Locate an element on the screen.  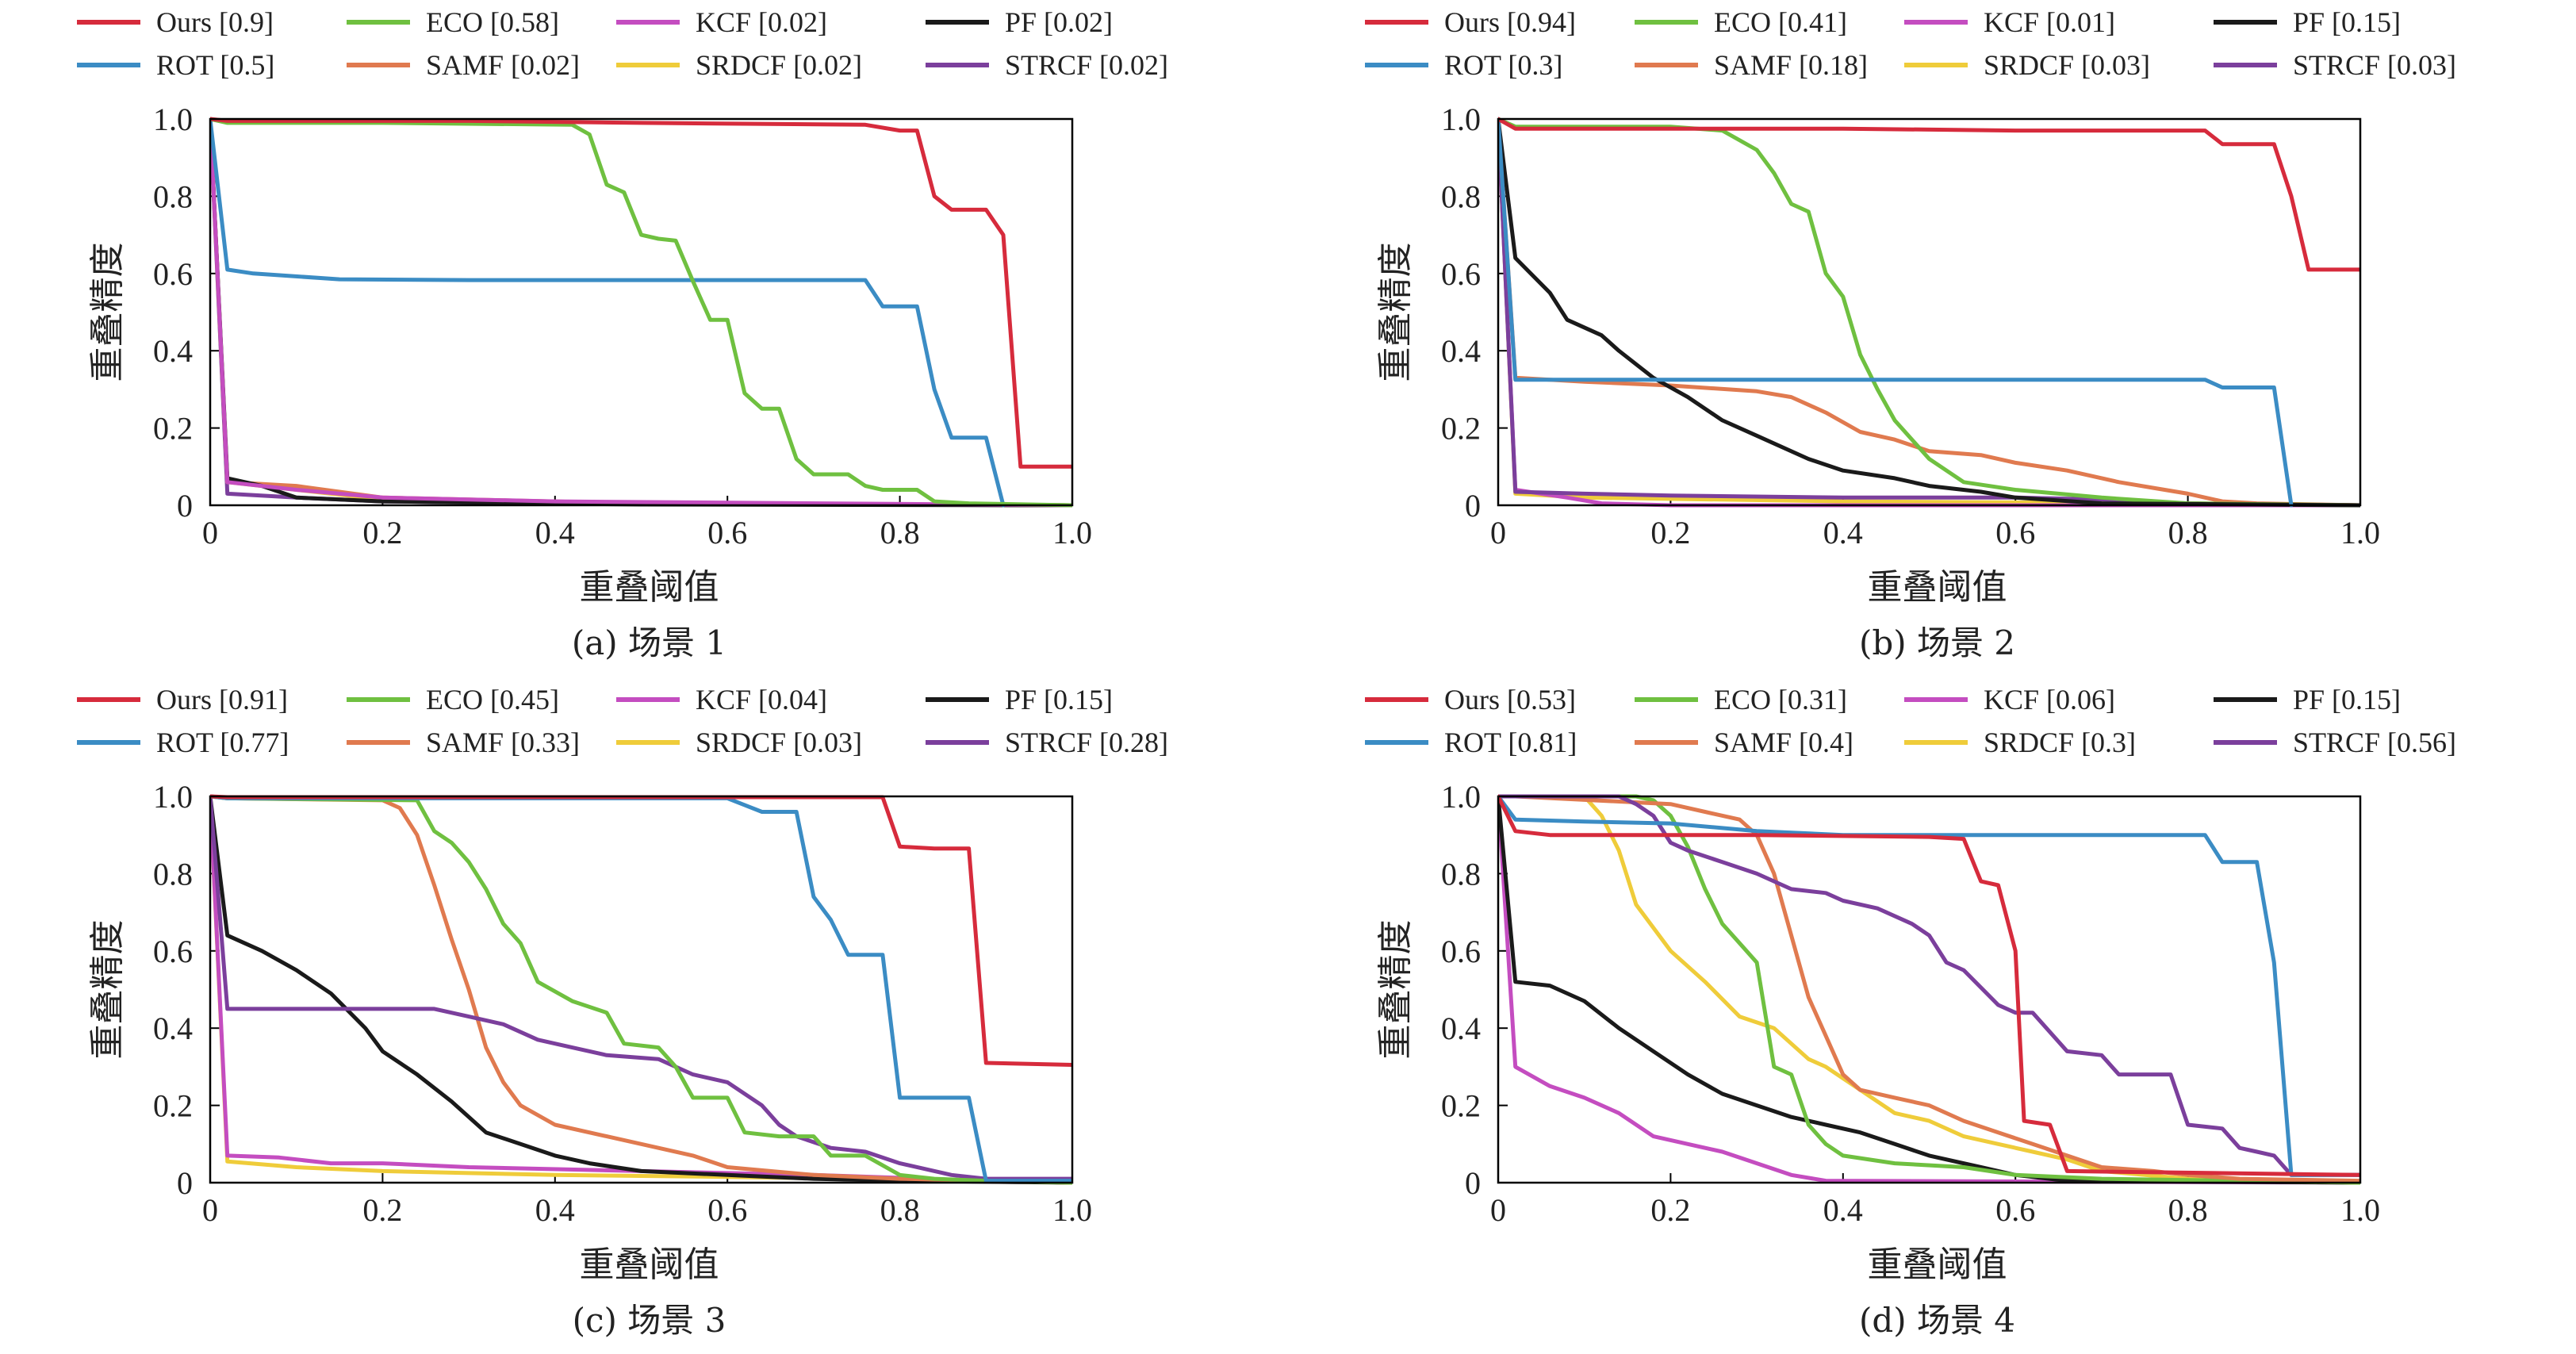
legend-label-eco: ECO [0.45] is located at coordinates (493, 699).